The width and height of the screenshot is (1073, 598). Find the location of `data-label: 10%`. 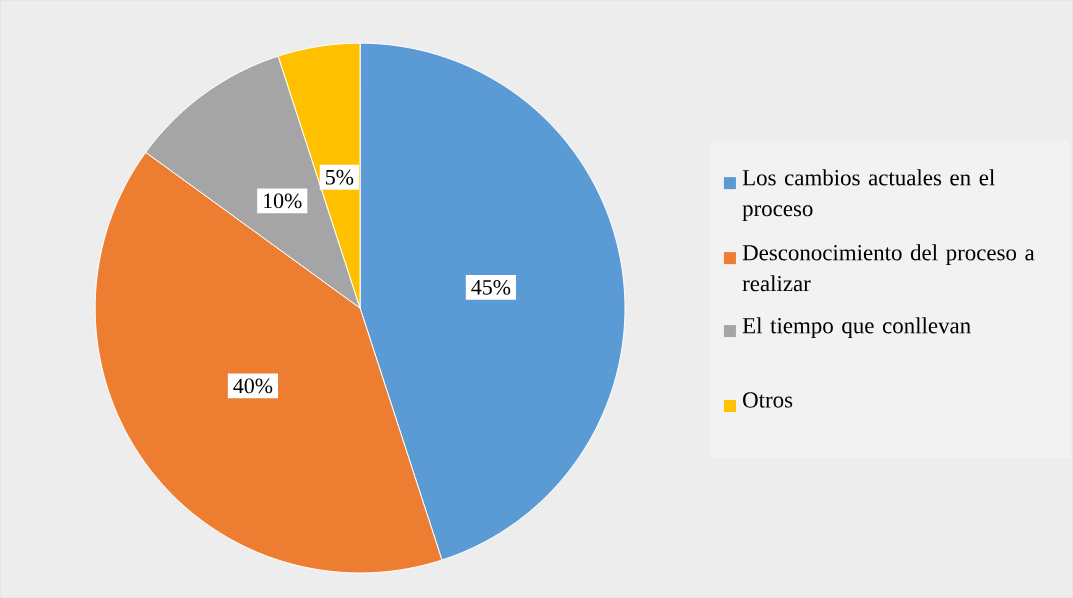

data-label: 10% is located at coordinates (283, 201).